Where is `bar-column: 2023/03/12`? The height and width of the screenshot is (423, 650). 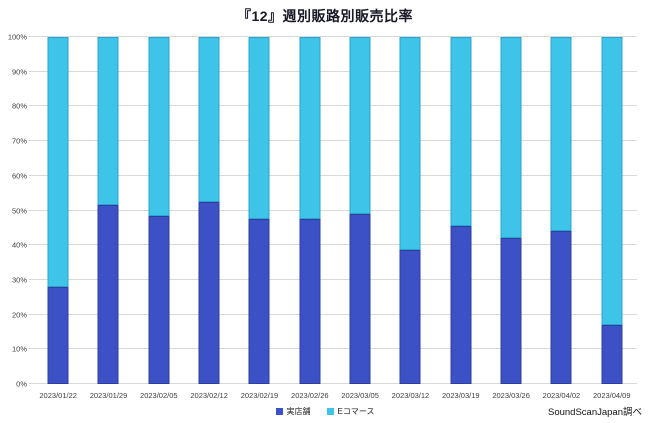
bar-column: 2023/03/12 is located at coordinates (410, 218).